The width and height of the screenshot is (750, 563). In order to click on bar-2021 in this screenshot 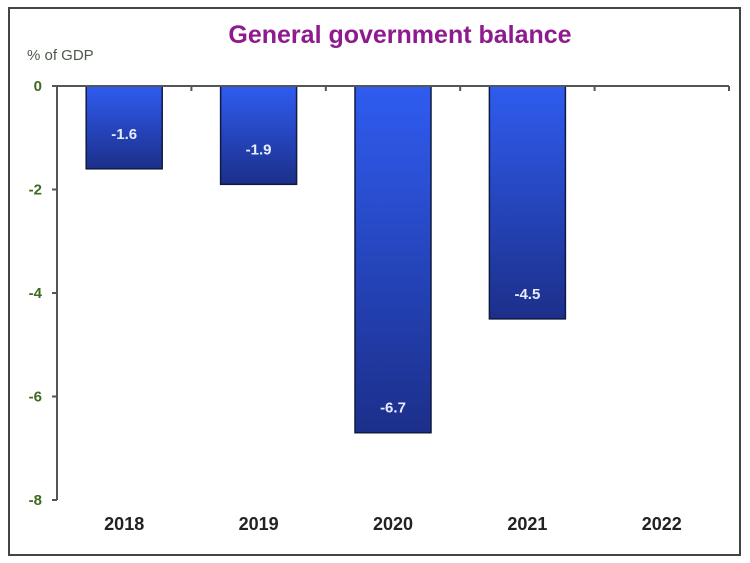, I will do `click(527, 202)`.